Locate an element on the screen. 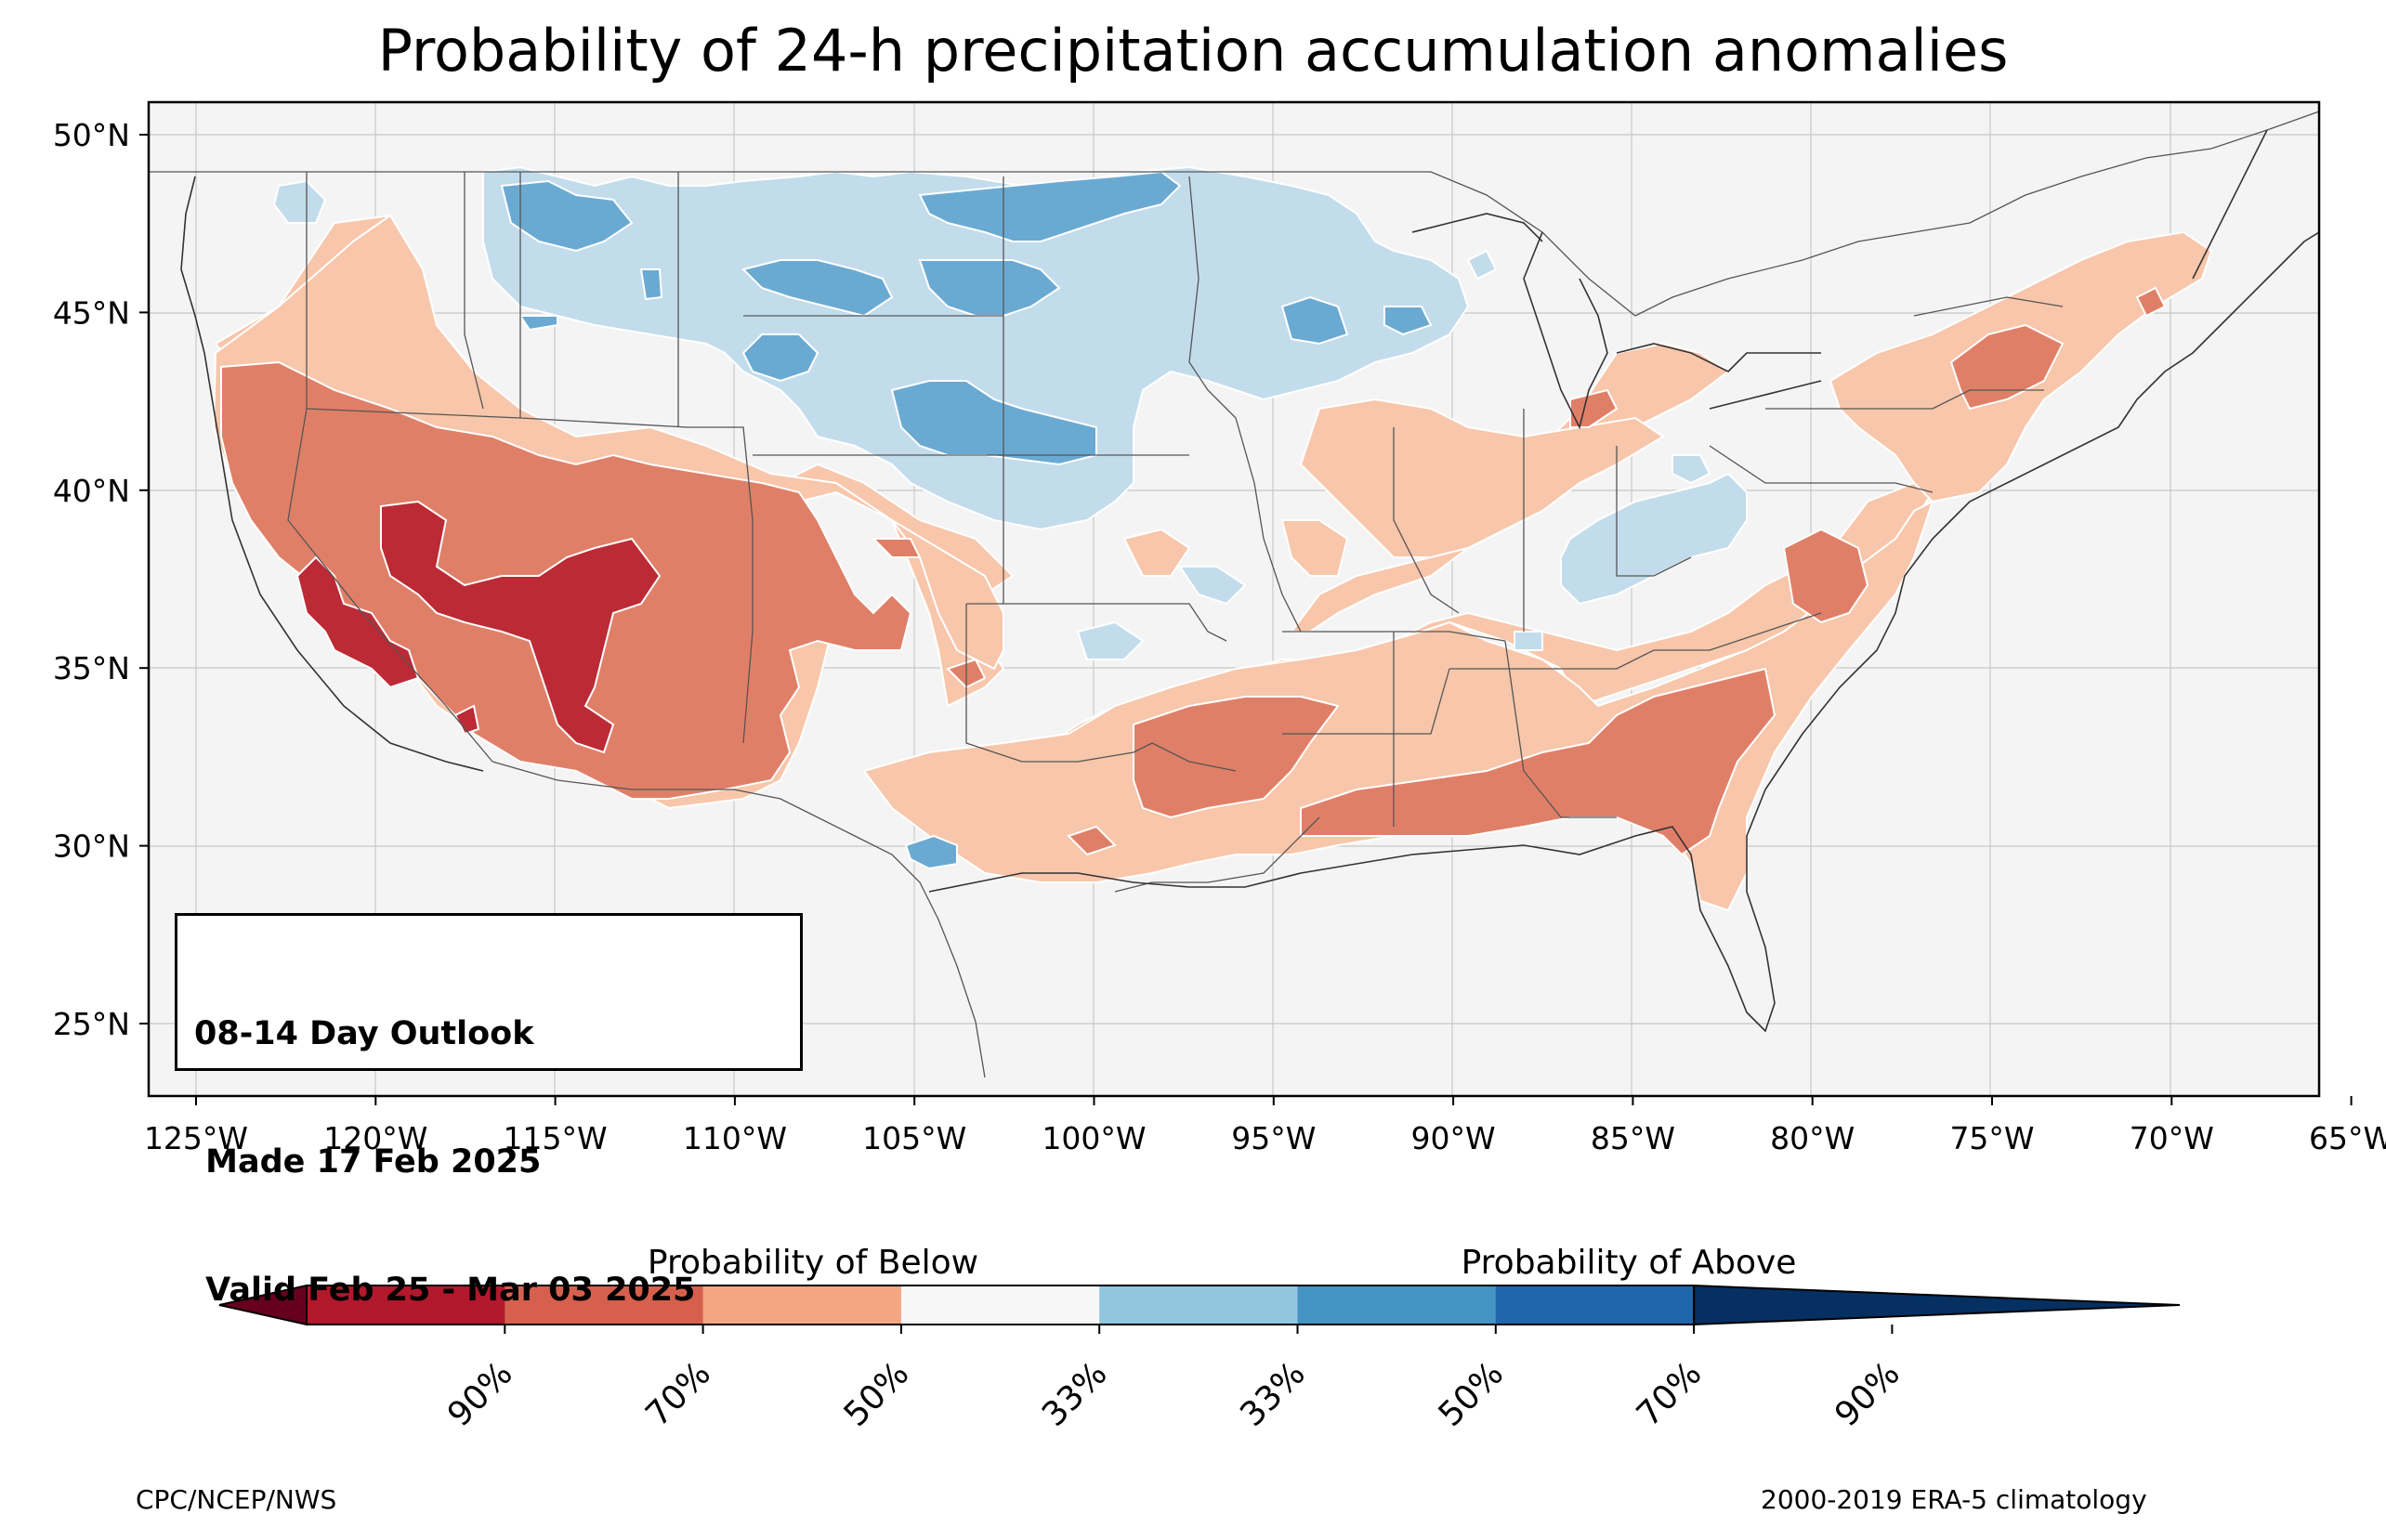 The height and width of the screenshot is (1540, 2386). lon-tick-label: 80°W is located at coordinates (1812, 1138).